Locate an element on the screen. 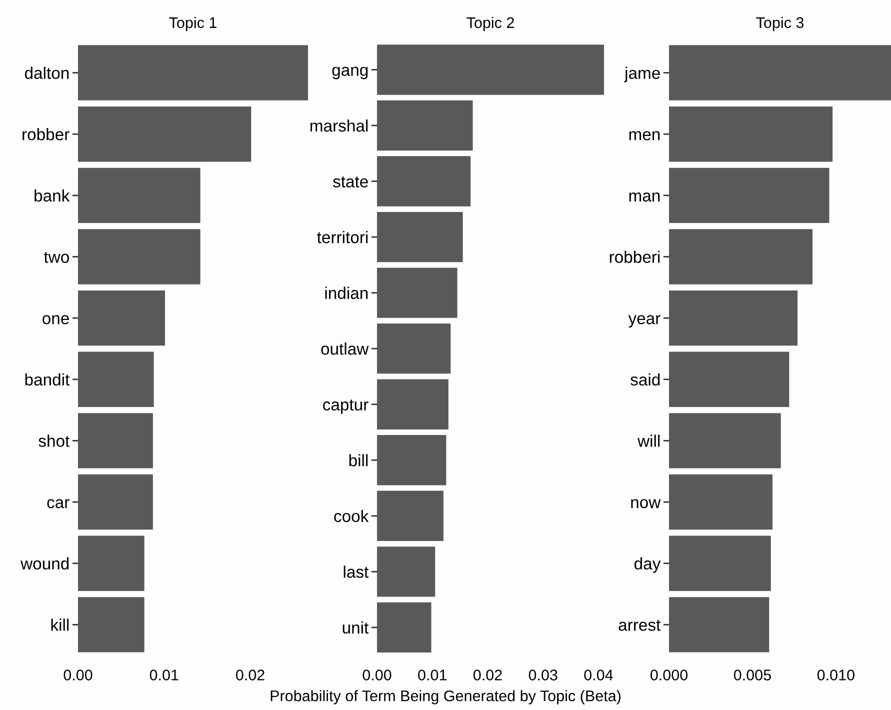  y-tick-label: one is located at coordinates (55, 319).